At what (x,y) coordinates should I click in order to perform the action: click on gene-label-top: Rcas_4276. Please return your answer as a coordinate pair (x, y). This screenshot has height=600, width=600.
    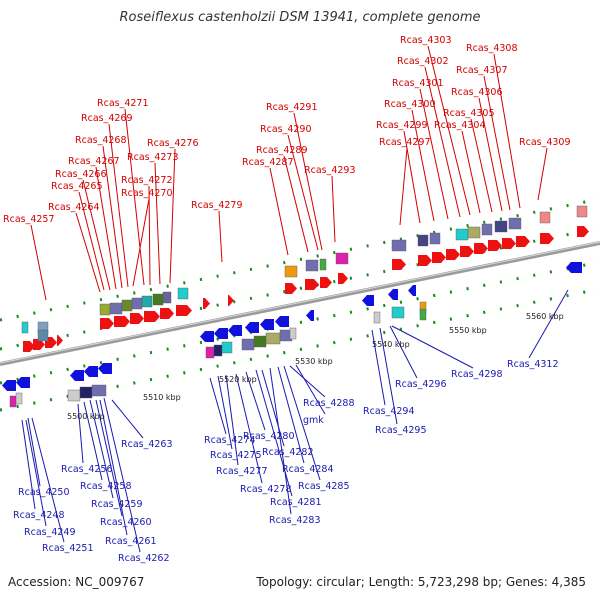
    Looking at the image, I should click on (173, 143).